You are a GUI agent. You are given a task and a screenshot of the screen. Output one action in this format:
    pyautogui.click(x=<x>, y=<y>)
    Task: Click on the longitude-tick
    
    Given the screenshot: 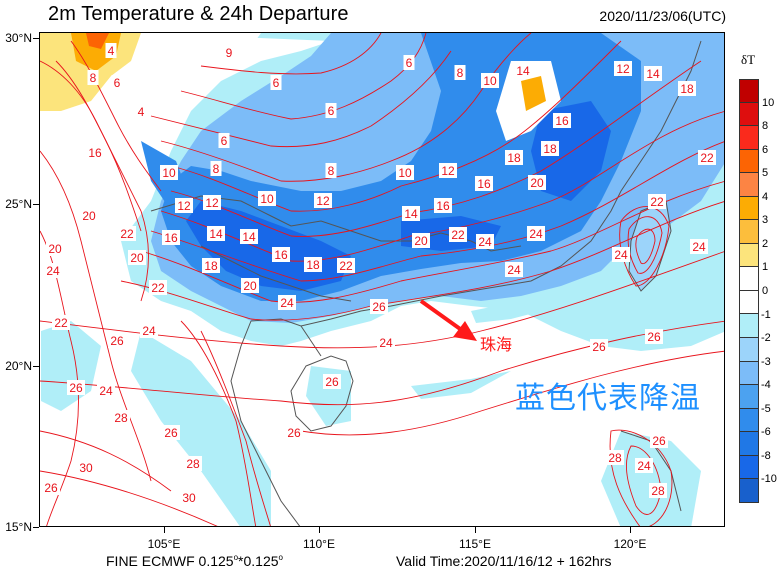 What is the action you would take?
    pyautogui.click(x=475, y=530)
    